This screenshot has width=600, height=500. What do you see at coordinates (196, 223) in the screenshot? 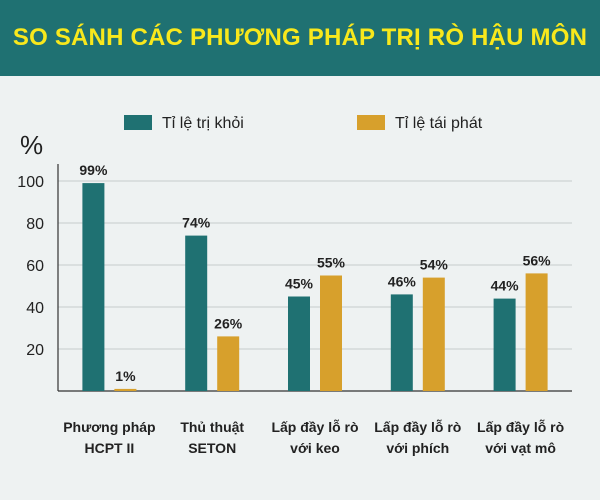
I see `data-label: 74%` at bounding box center [196, 223].